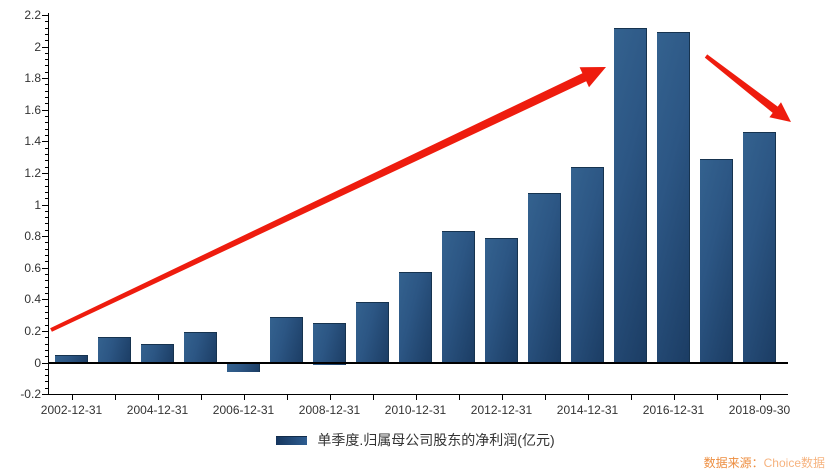  I want to click on y-axis-line, so click(48, 204).